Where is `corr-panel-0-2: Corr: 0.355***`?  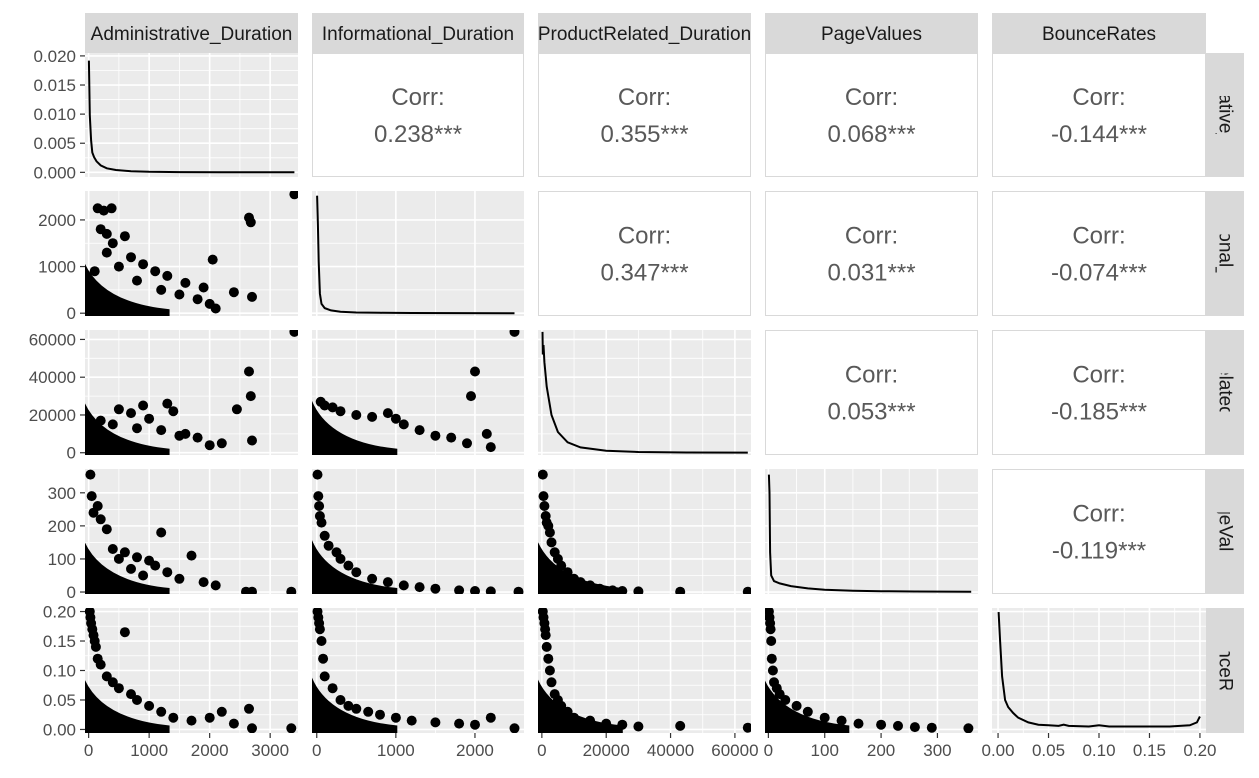 corr-panel-0-2: Corr: 0.355*** is located at coordinates (644, 115).